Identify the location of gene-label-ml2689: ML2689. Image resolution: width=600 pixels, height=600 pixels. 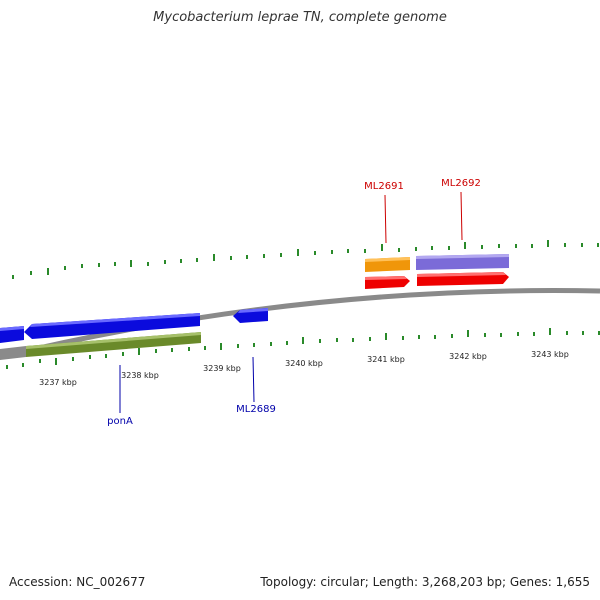
(256, 409).